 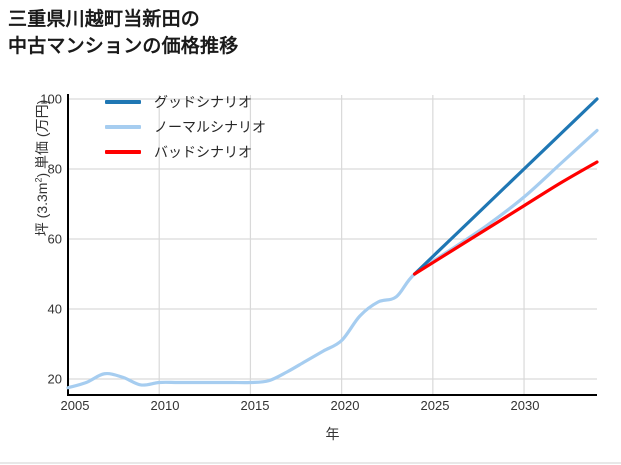 I want to click on y-tick-60: 60, so click(x=54, y=239).